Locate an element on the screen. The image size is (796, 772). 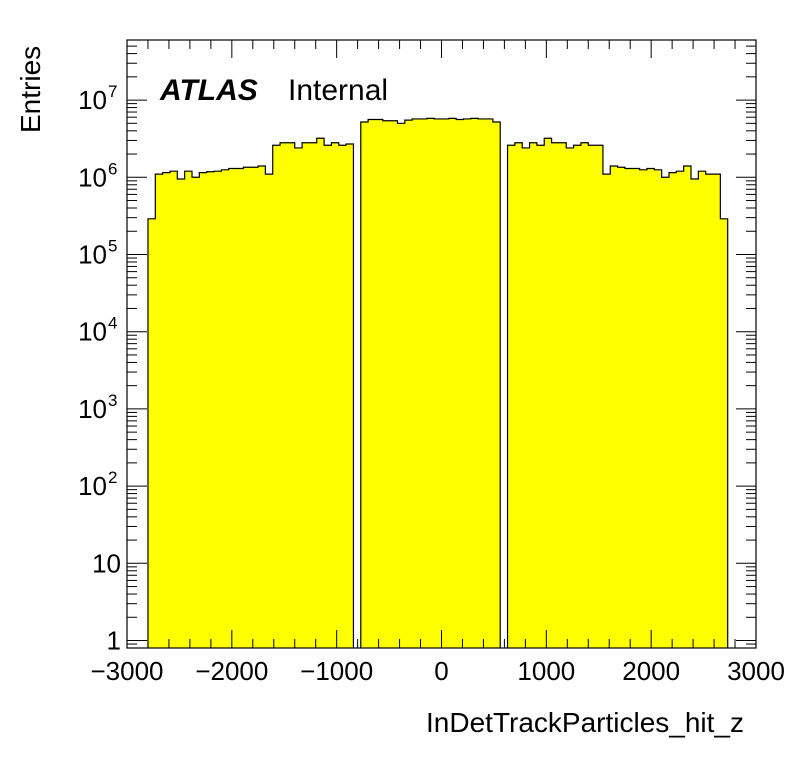
x-axis-title: InDetTrackParticles_hit_z is located at coordinates (585, 722).